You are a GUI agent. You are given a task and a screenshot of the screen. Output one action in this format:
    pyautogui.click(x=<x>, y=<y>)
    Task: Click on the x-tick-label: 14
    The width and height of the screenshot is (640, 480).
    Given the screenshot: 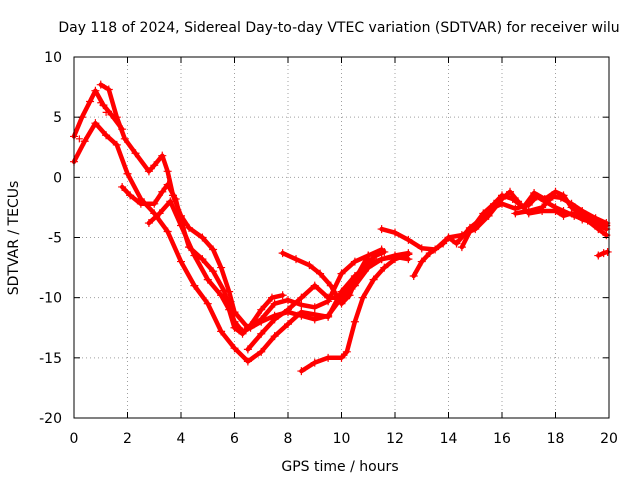 What is the action you would take?
    pyautogui.click(x=449, y=439)
    